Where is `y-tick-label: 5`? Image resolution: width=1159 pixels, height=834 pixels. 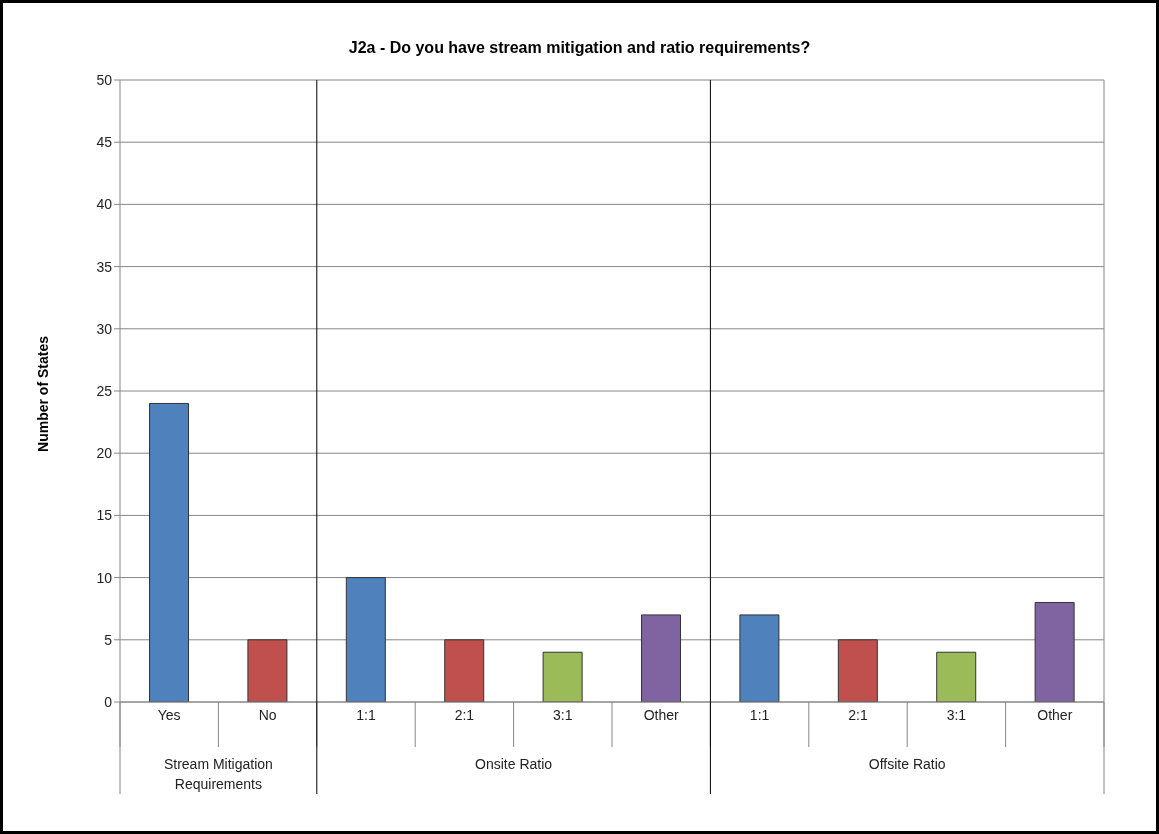
y-tick-label: 5 is located at coordinates (108, 639).